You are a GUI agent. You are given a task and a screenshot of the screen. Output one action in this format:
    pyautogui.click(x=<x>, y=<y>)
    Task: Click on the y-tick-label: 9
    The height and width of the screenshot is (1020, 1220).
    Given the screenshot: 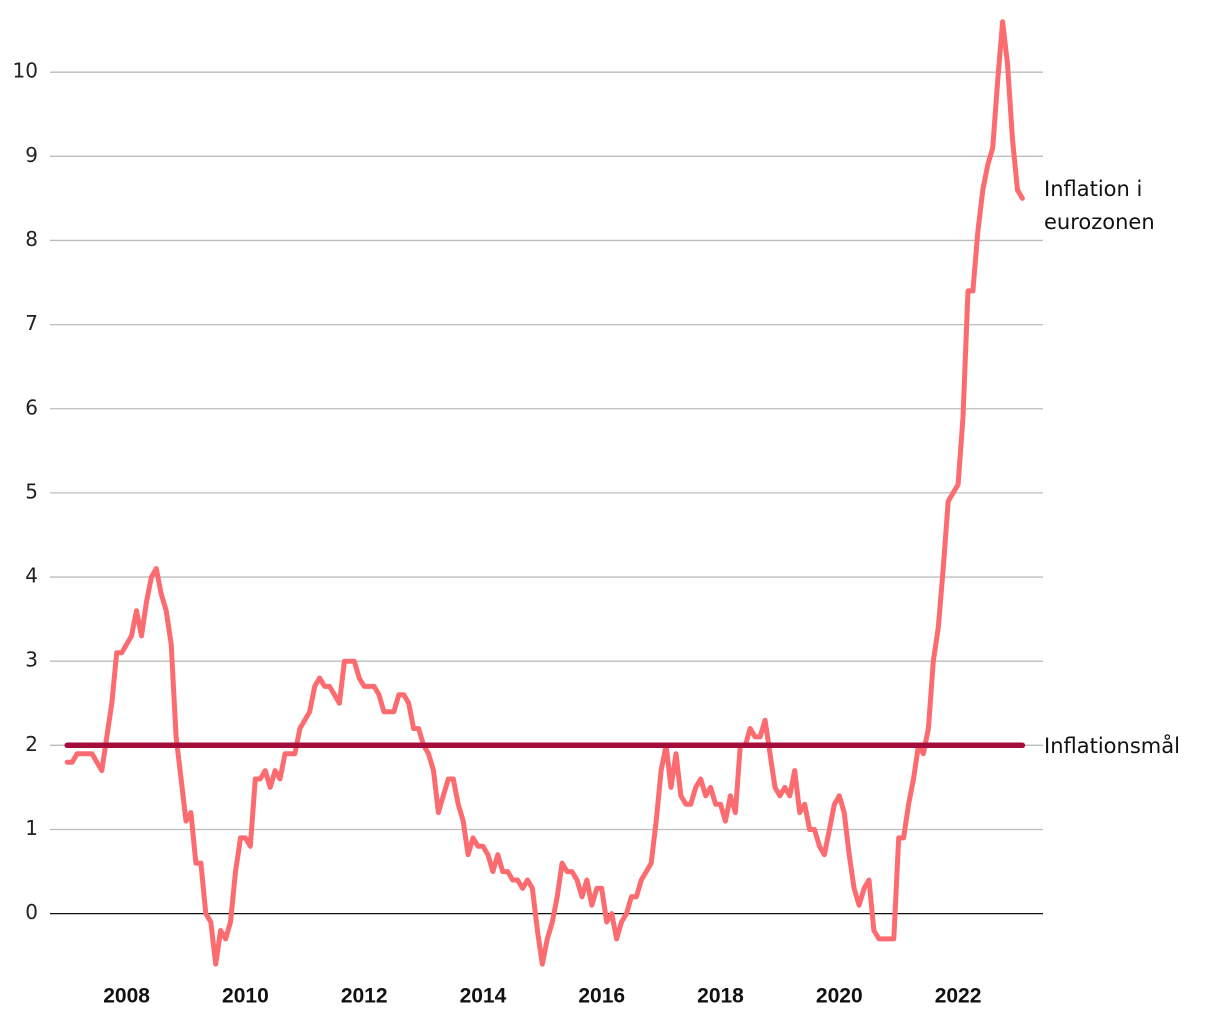 What is the action you would take?
    pyautogui.click(x=31, y=155)
    